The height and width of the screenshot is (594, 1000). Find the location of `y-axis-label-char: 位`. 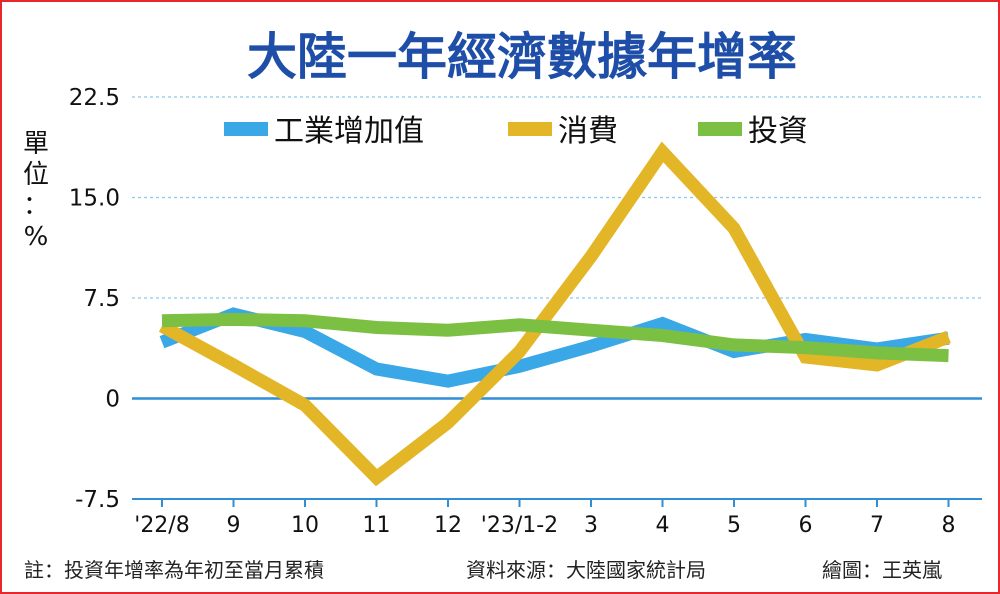

y-axis-label-char: 位 is located at coordinates (36, 175).